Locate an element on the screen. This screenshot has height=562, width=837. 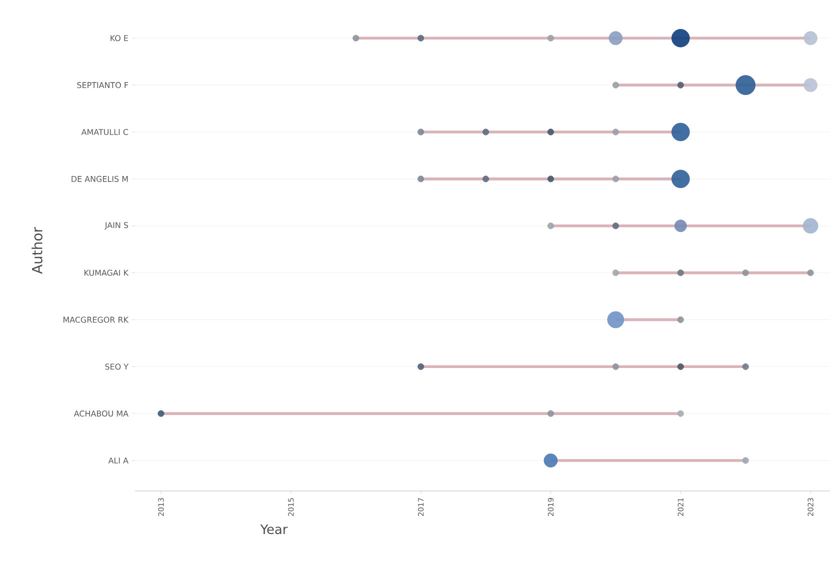
y-axis-title: Author is located at coordinates (37, 250).